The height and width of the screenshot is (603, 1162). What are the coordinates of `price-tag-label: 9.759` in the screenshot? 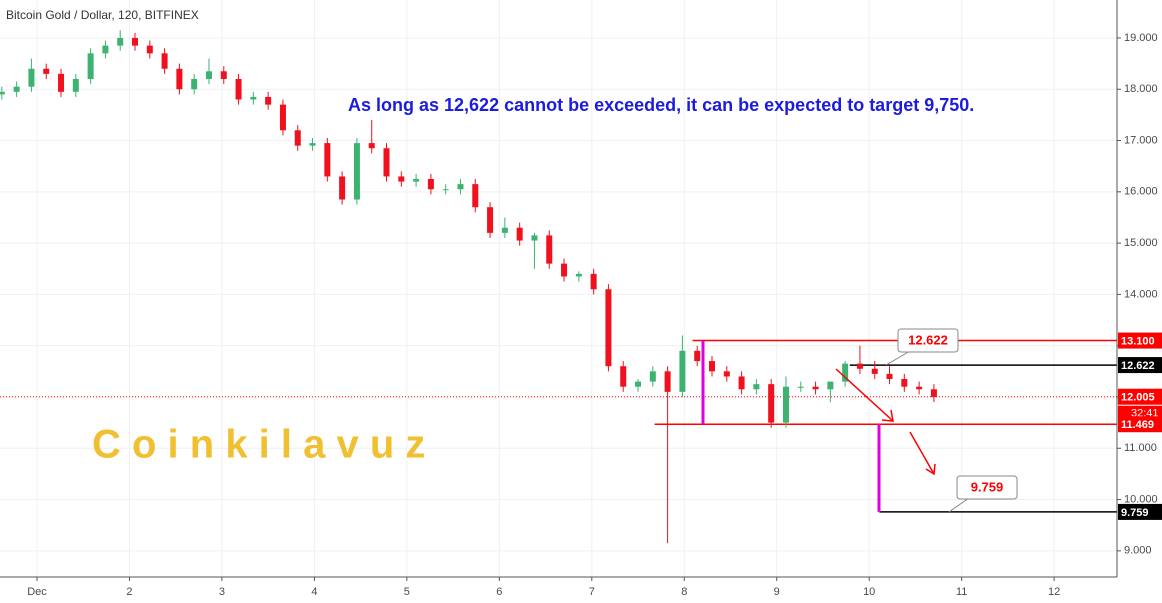 It's located at (1135, 513).